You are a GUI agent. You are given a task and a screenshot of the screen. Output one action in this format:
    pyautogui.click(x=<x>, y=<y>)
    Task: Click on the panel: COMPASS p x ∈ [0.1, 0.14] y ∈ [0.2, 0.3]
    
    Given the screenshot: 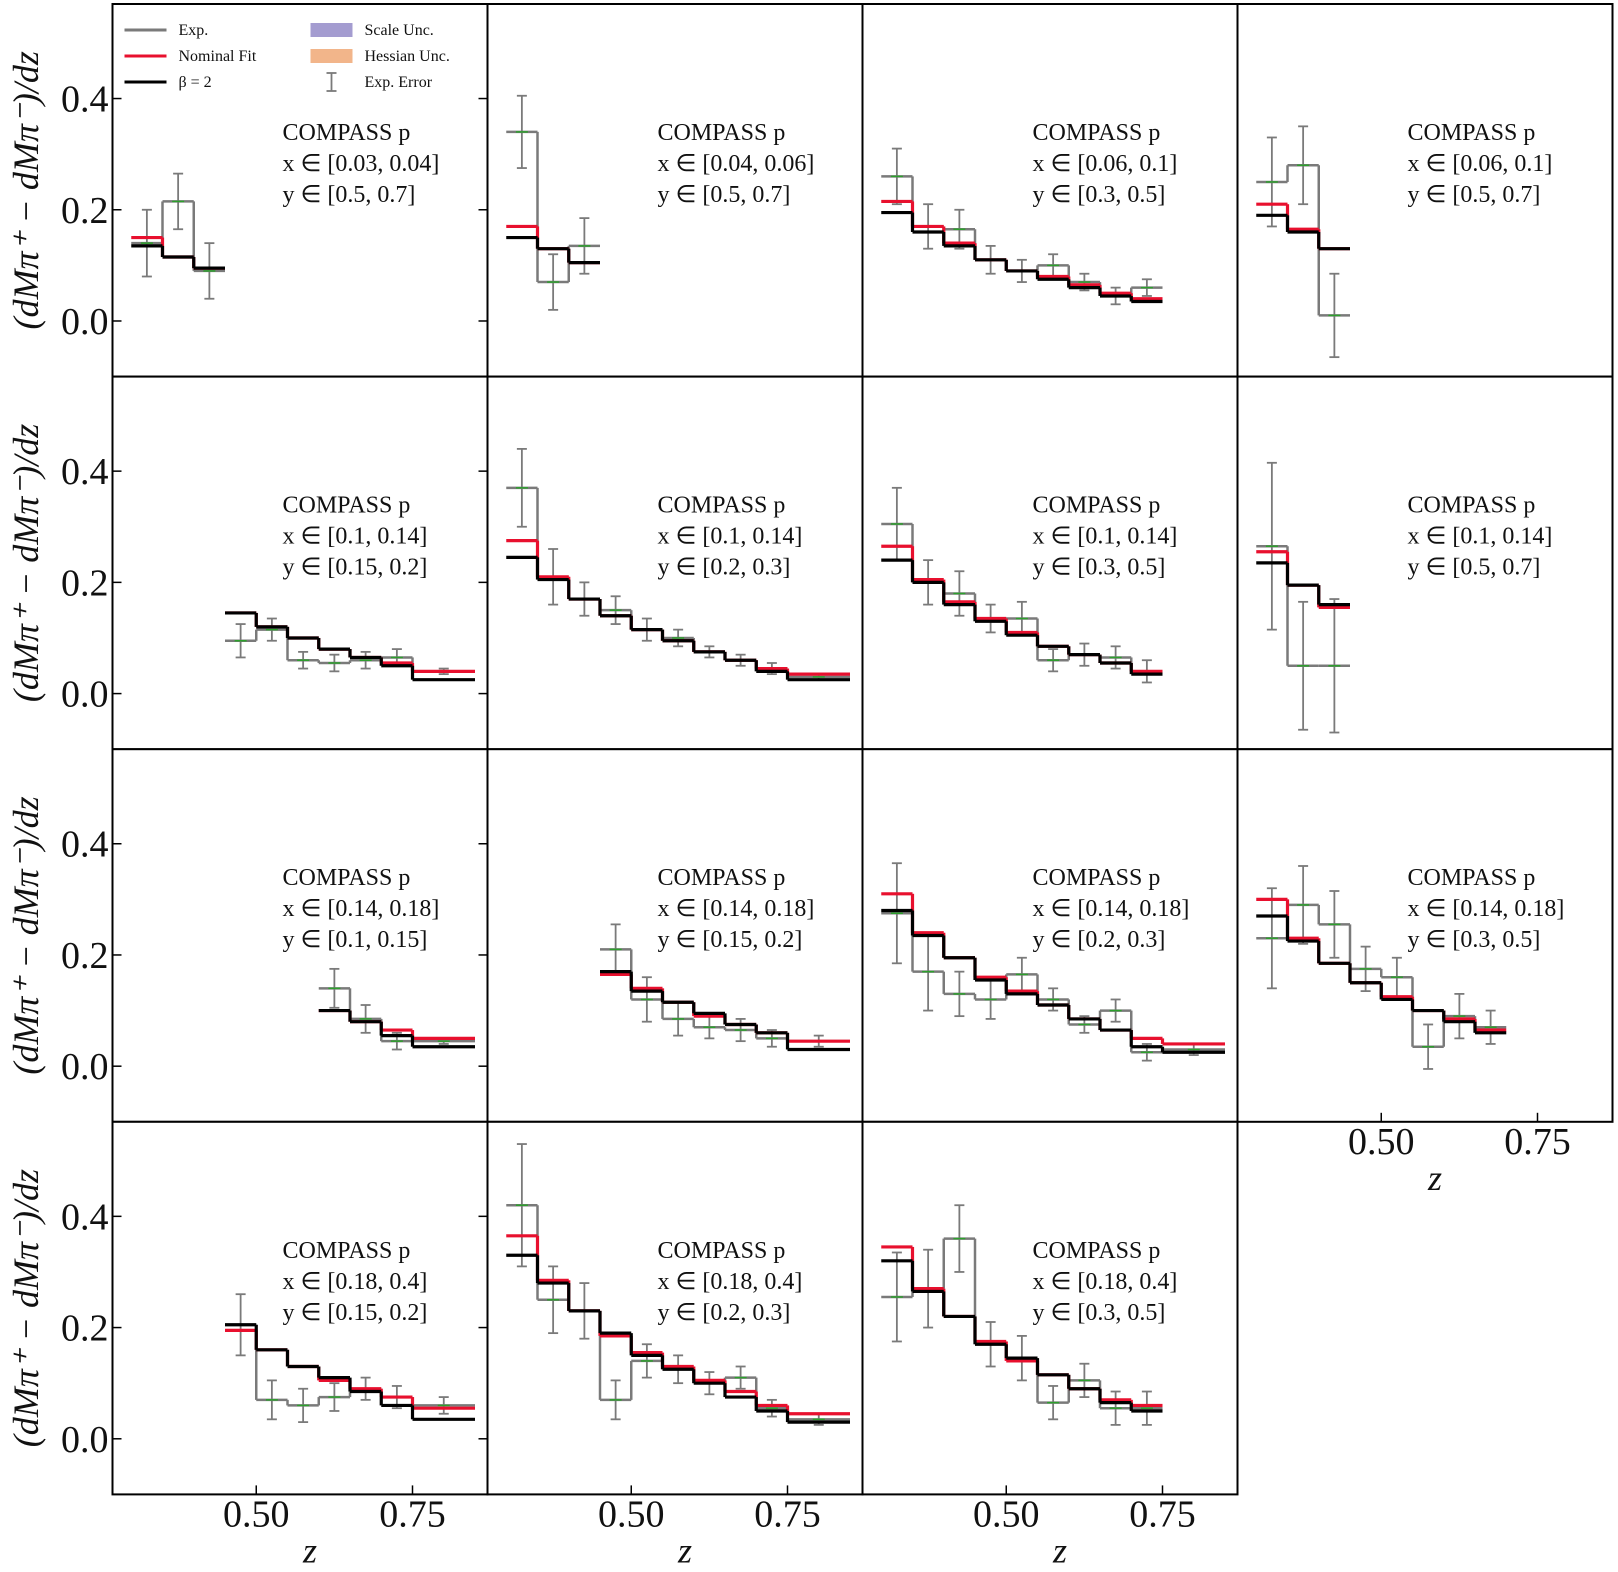 What is the action you would take?
    pyautogui.click(x=675, y=563)
    